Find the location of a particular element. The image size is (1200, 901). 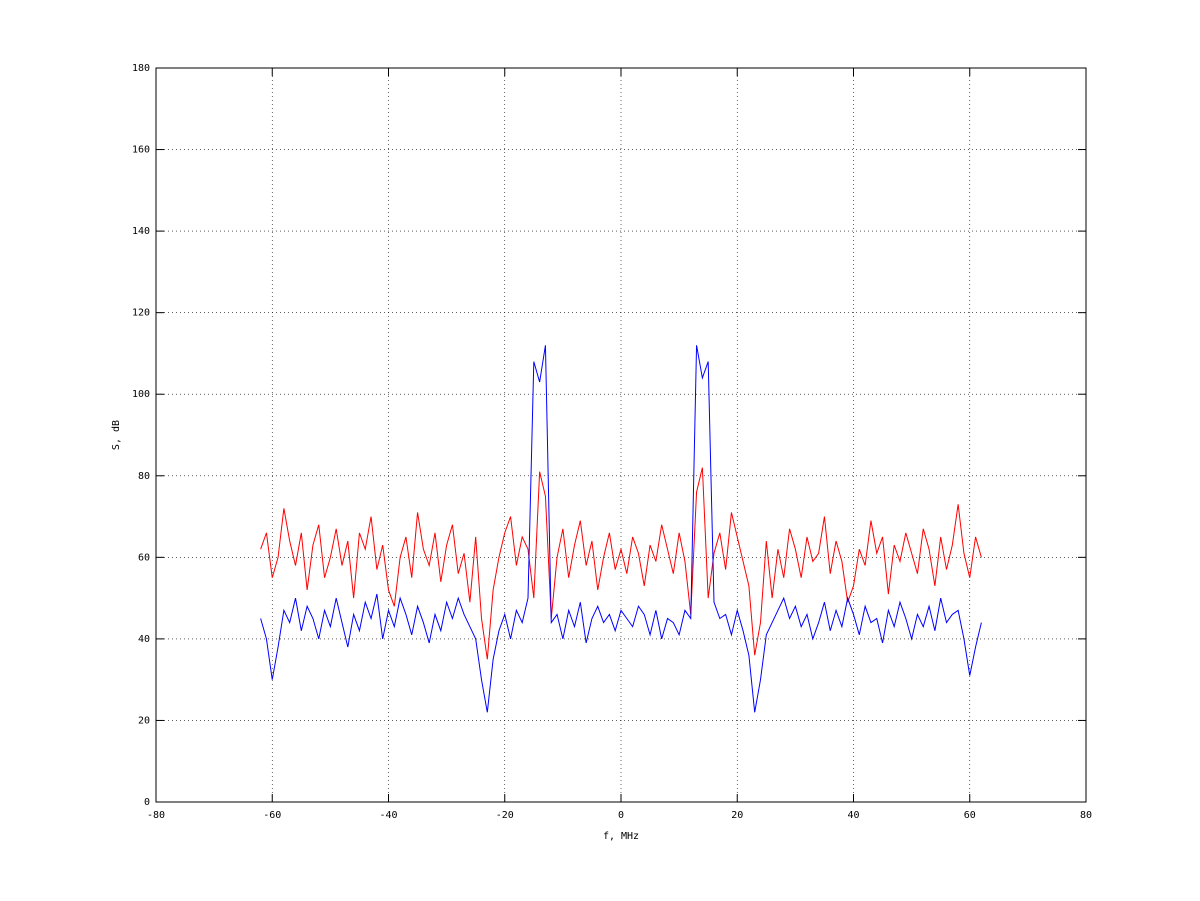

x-tick-label: -20 is located at coordinates (505, 815).